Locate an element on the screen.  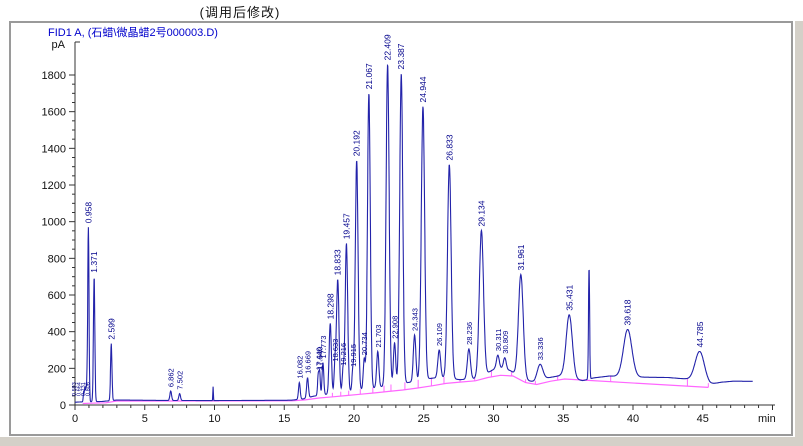
y-tick-label: 1000 is located at coordinates (54, 223).